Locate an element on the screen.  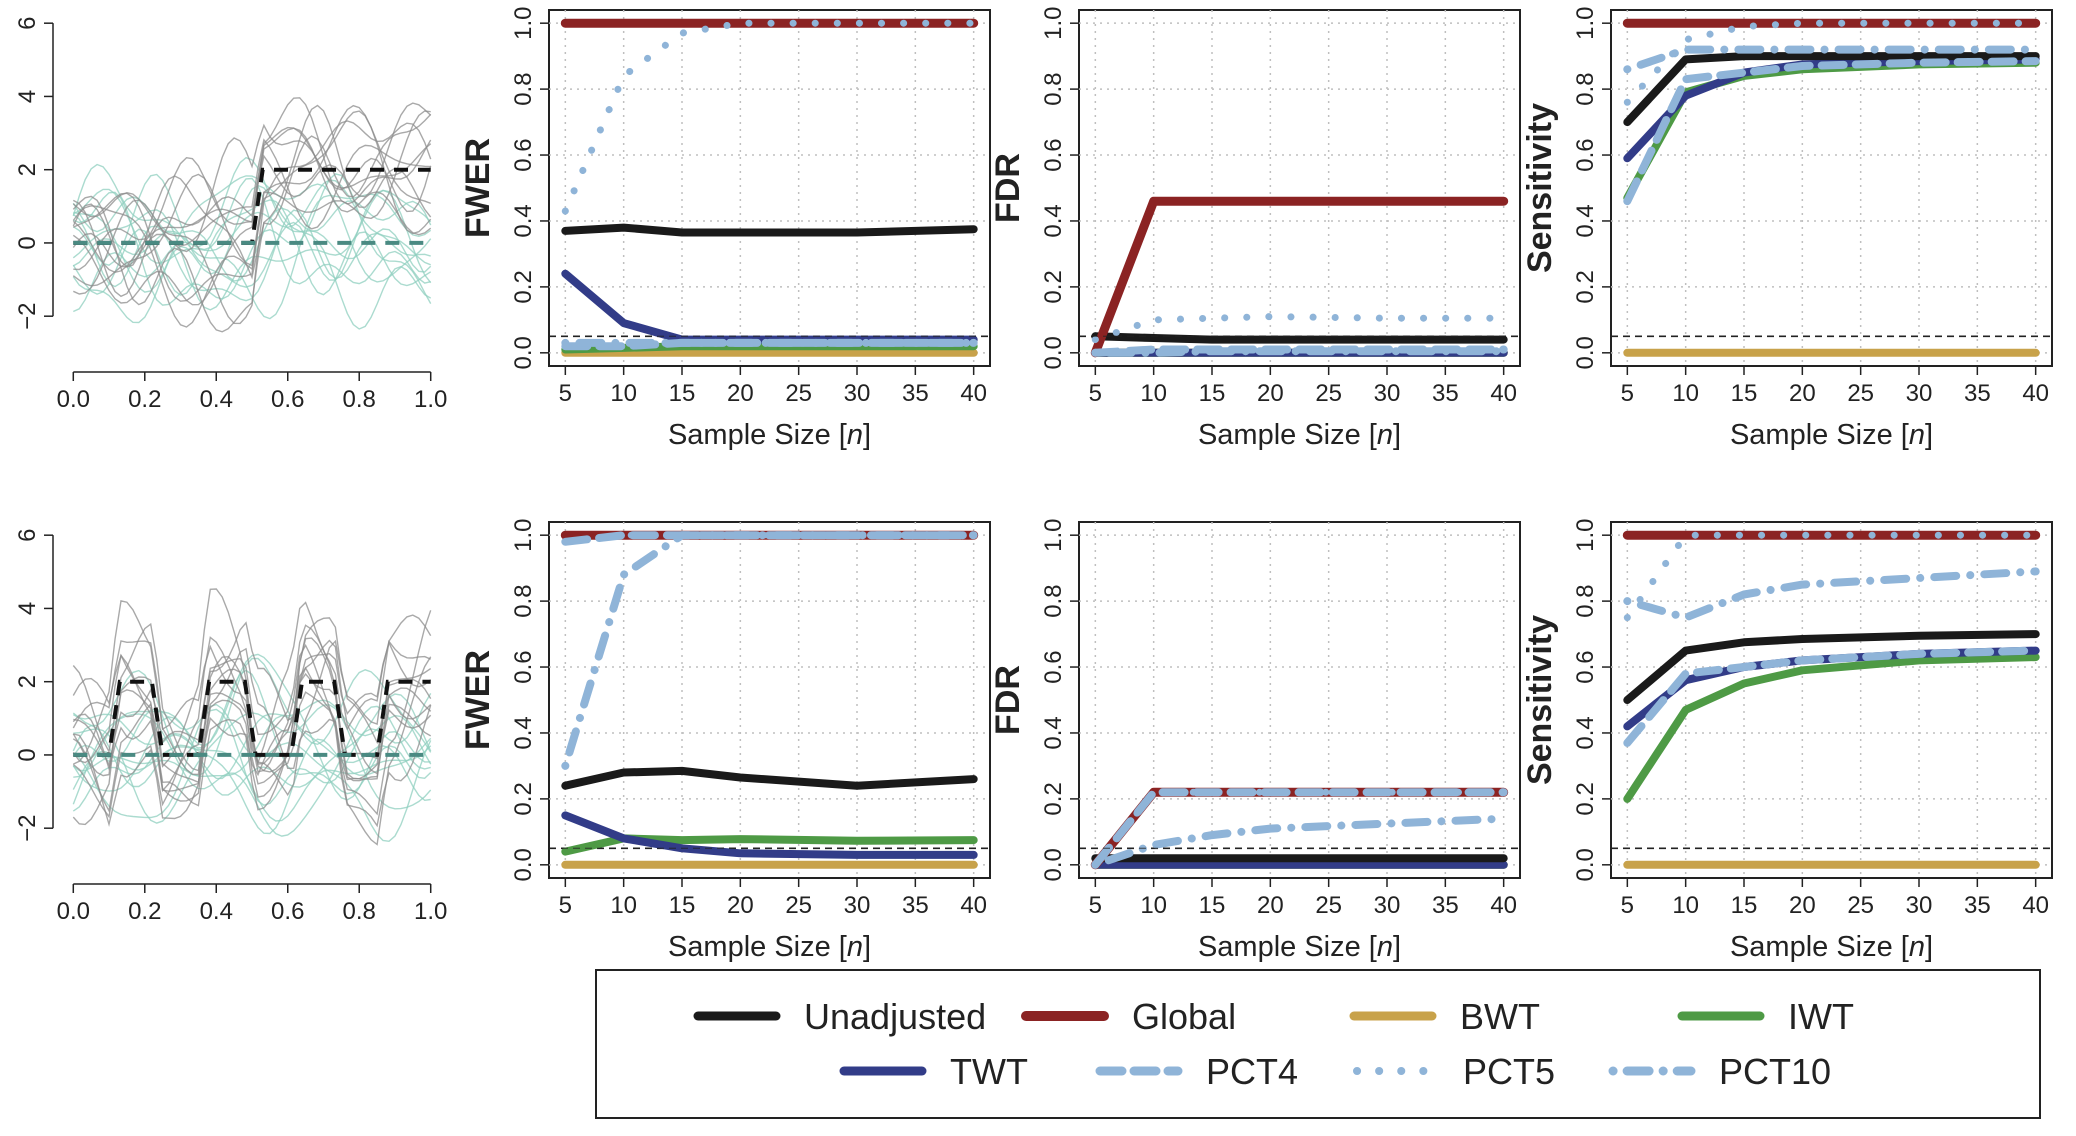
y-tick-label: 4 is located at coordinates (27, 608).